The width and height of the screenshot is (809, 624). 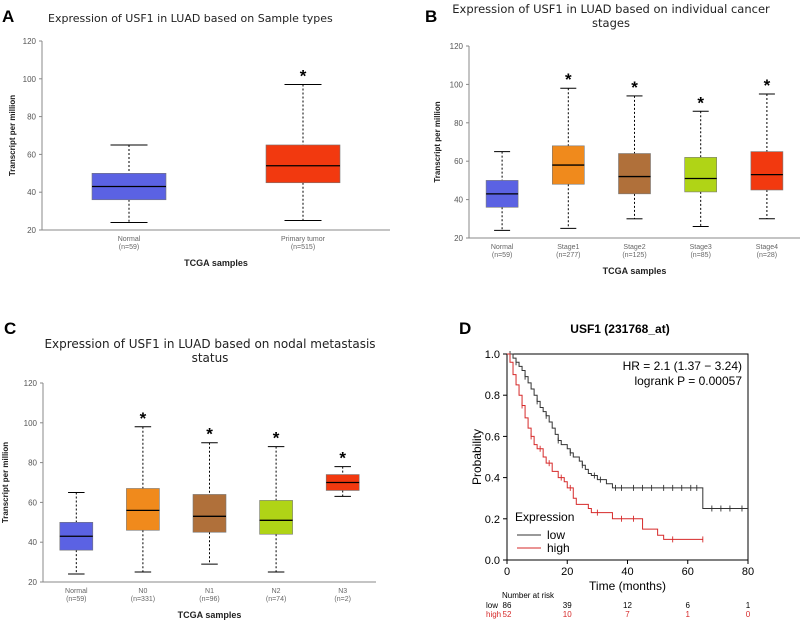 What do you see at coordinates (700, 255) in the screenshot?
I see `category-n: (n=85)` at bounding box center [700, 255].